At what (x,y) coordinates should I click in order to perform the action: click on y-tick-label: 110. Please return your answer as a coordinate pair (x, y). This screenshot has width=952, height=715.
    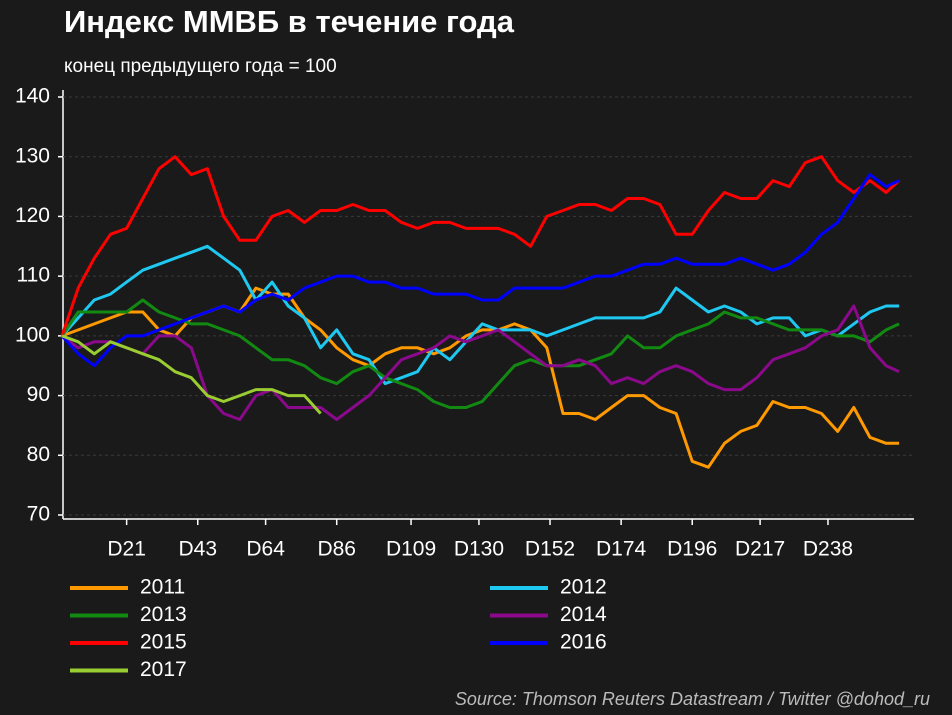
    Looking at the image, I should click on (33, 275).